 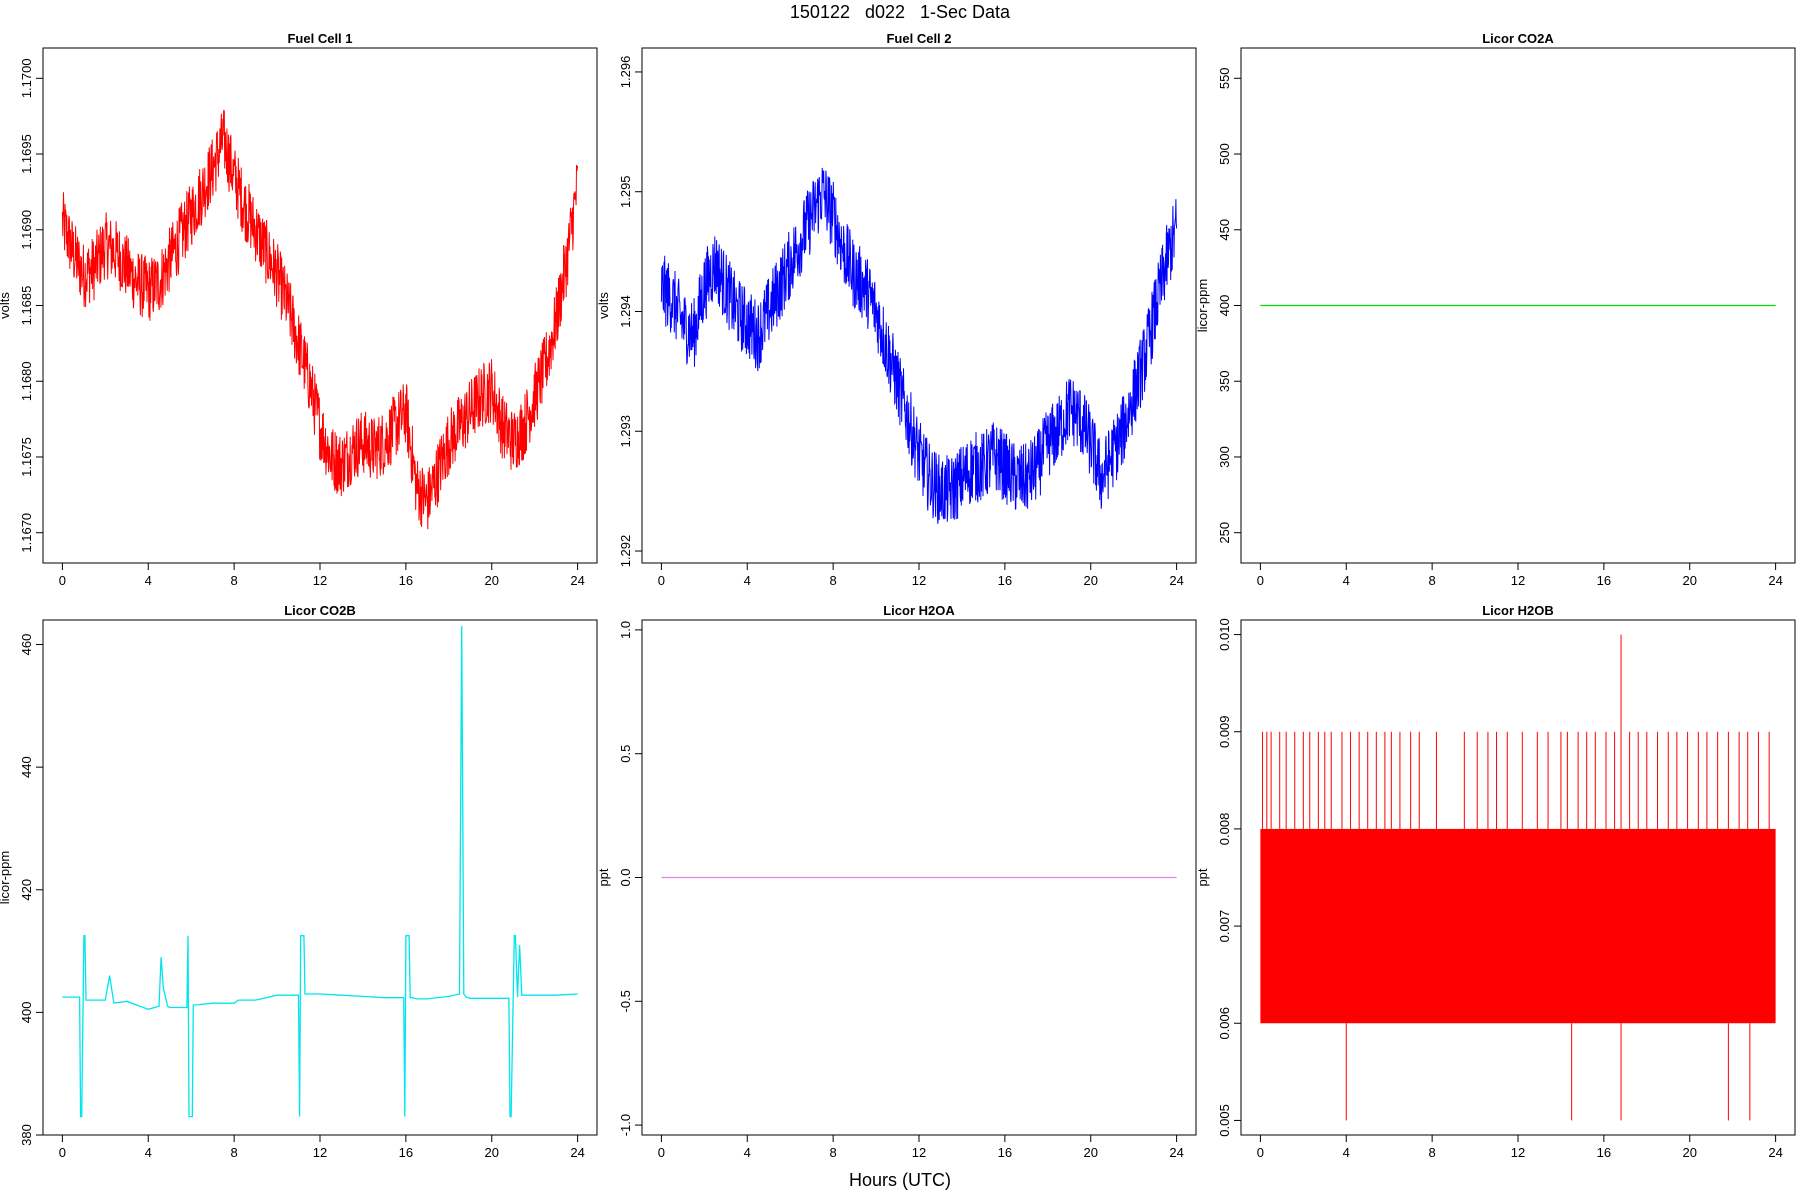 What do you see at coordinates (1224, 926) in the screenshot?
I see `y-tick-label: 0.007` at bounding box center [1224, 926].